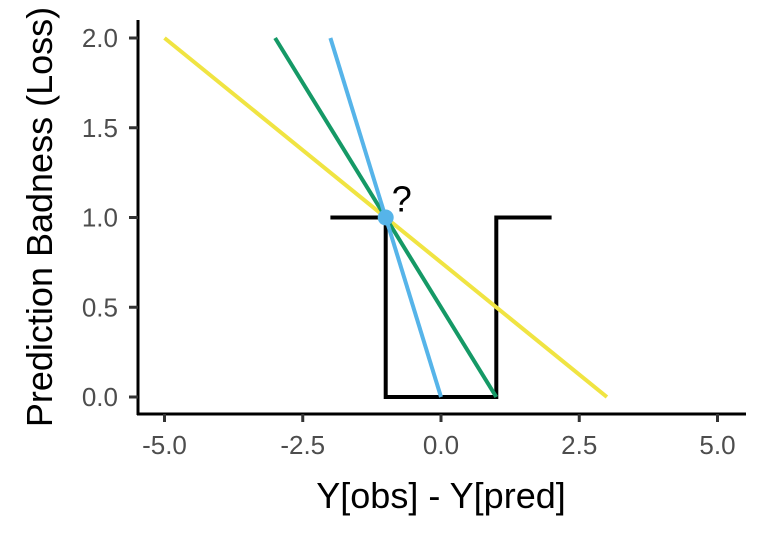  What do you see at coordinates (441, 445) in the screenshot?
I see `x-tick-label: 0.0` at bounding box center [441, 445].